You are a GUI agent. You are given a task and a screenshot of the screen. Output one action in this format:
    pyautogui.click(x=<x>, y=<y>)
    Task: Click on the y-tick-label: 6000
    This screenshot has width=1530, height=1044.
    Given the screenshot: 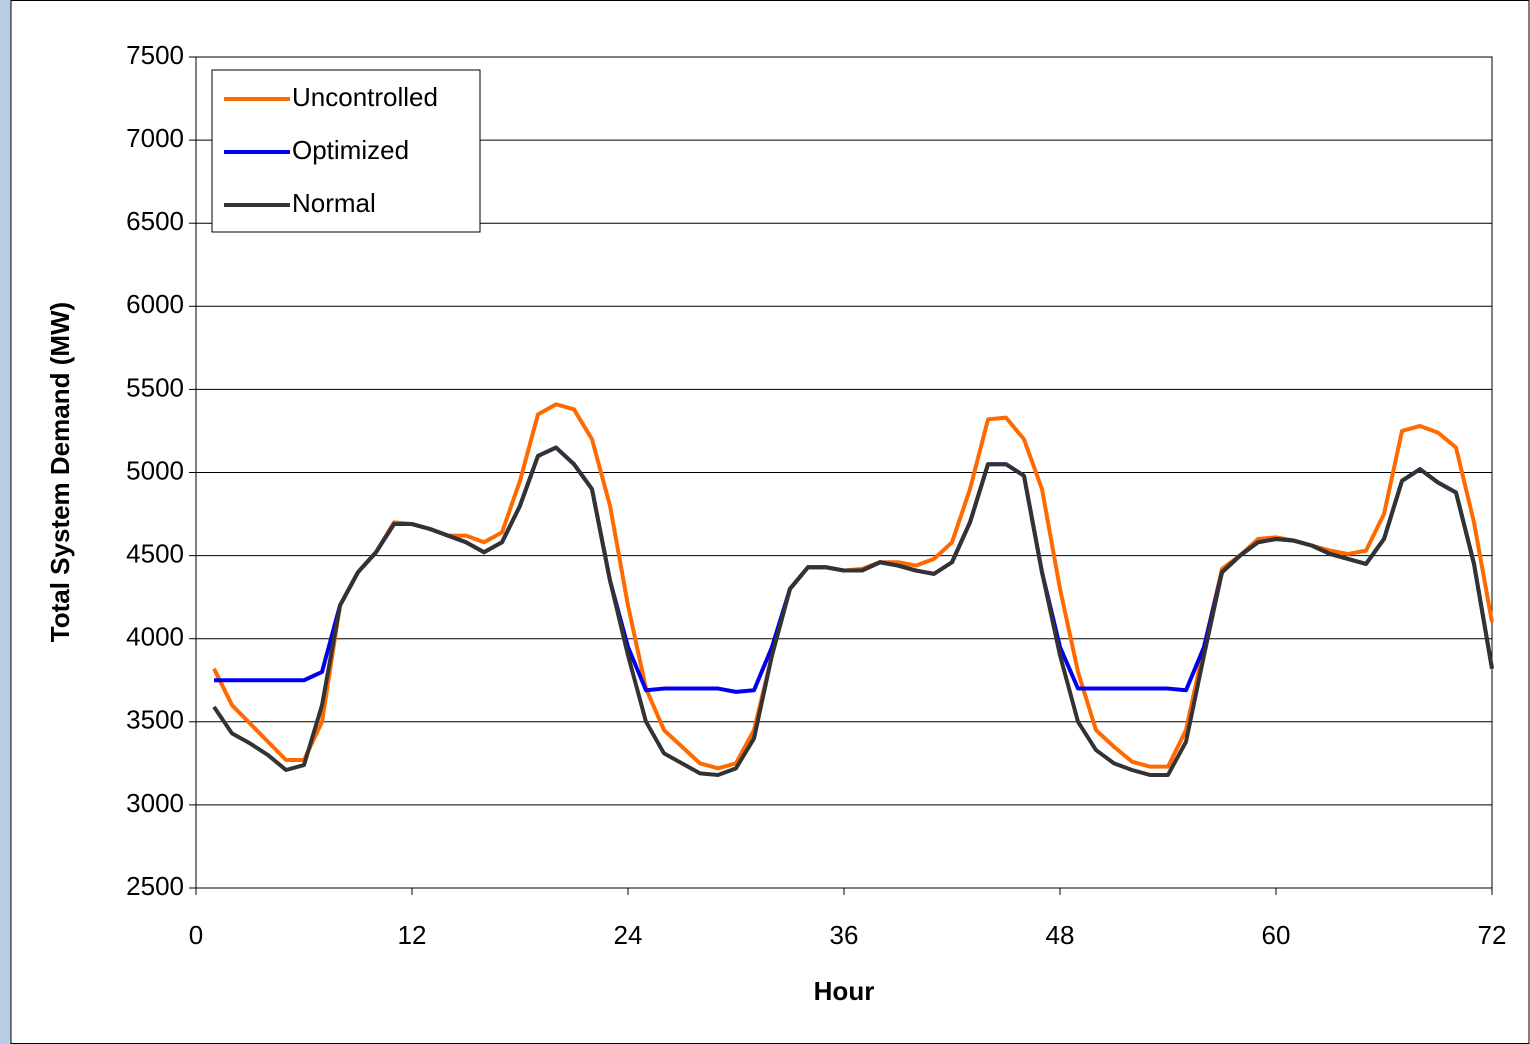 What is the action you would take?
    pyautogui.click(x=155, y=304)
    